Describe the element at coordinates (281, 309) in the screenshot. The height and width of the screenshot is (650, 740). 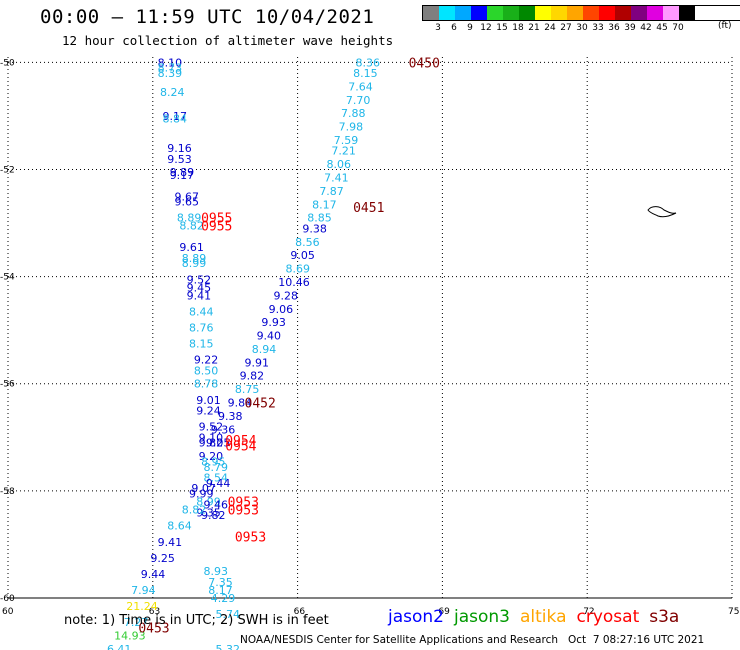
I see `swh-value-label: 9.06` at that location.